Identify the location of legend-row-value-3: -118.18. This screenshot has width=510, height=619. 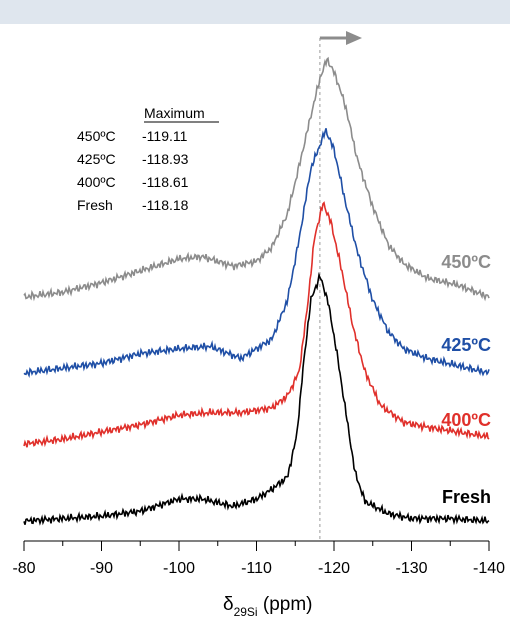
(165, 205).